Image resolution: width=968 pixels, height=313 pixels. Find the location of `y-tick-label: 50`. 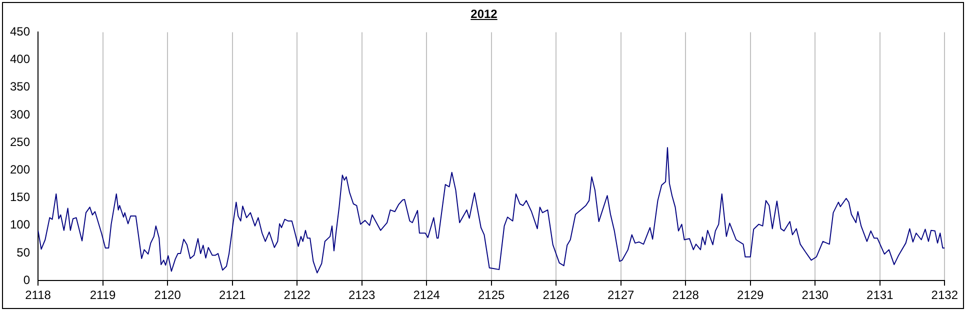

y-tick-label: 50 is located at coordinates (23, 252).